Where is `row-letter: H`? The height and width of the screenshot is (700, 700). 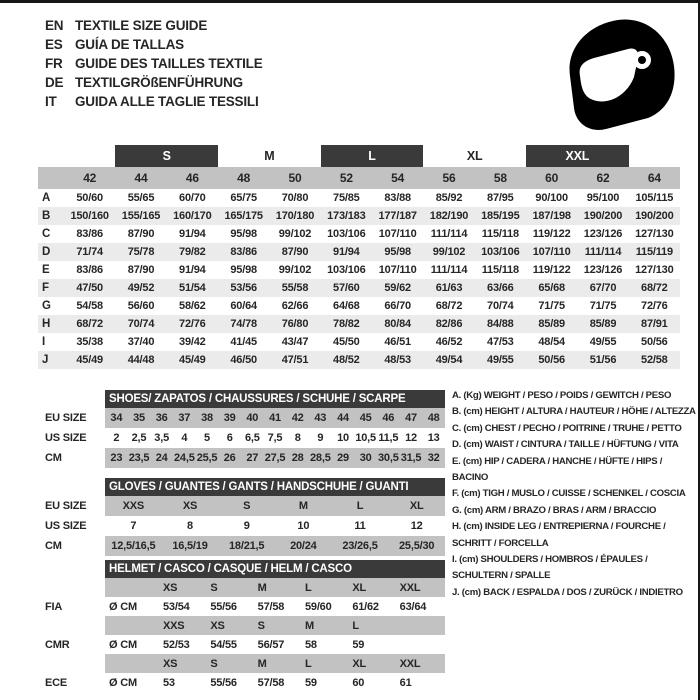 row-letter: H is located at coordinates (46, 324).